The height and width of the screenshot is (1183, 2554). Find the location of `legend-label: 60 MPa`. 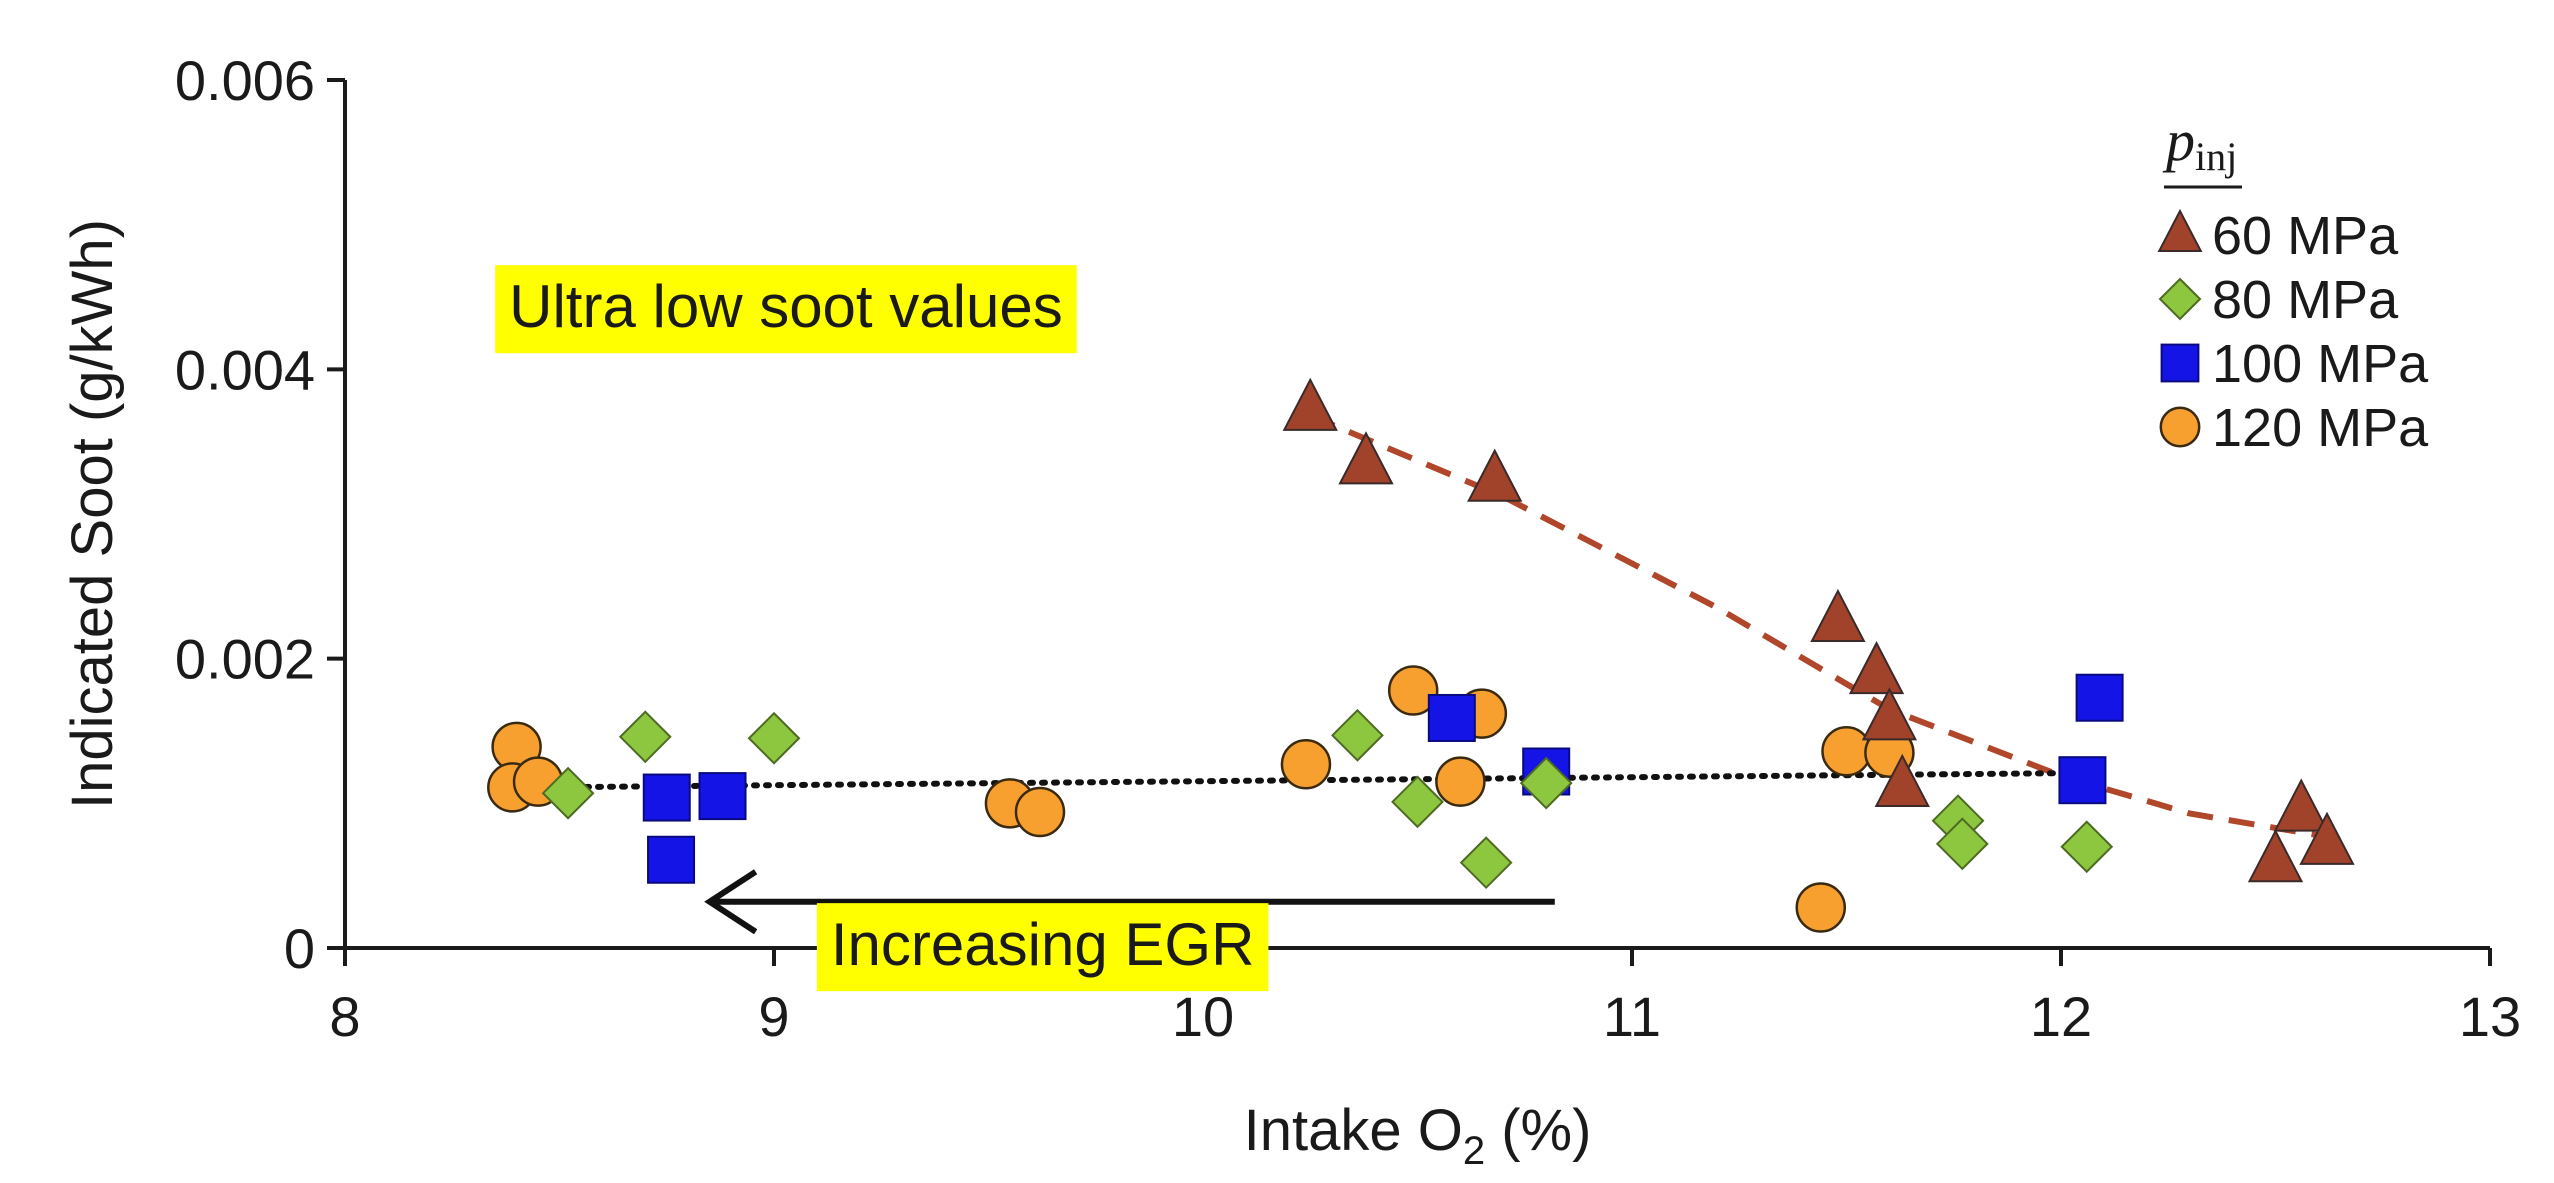

legend-label: 60 MPa is located at coordinates (2305, 236).